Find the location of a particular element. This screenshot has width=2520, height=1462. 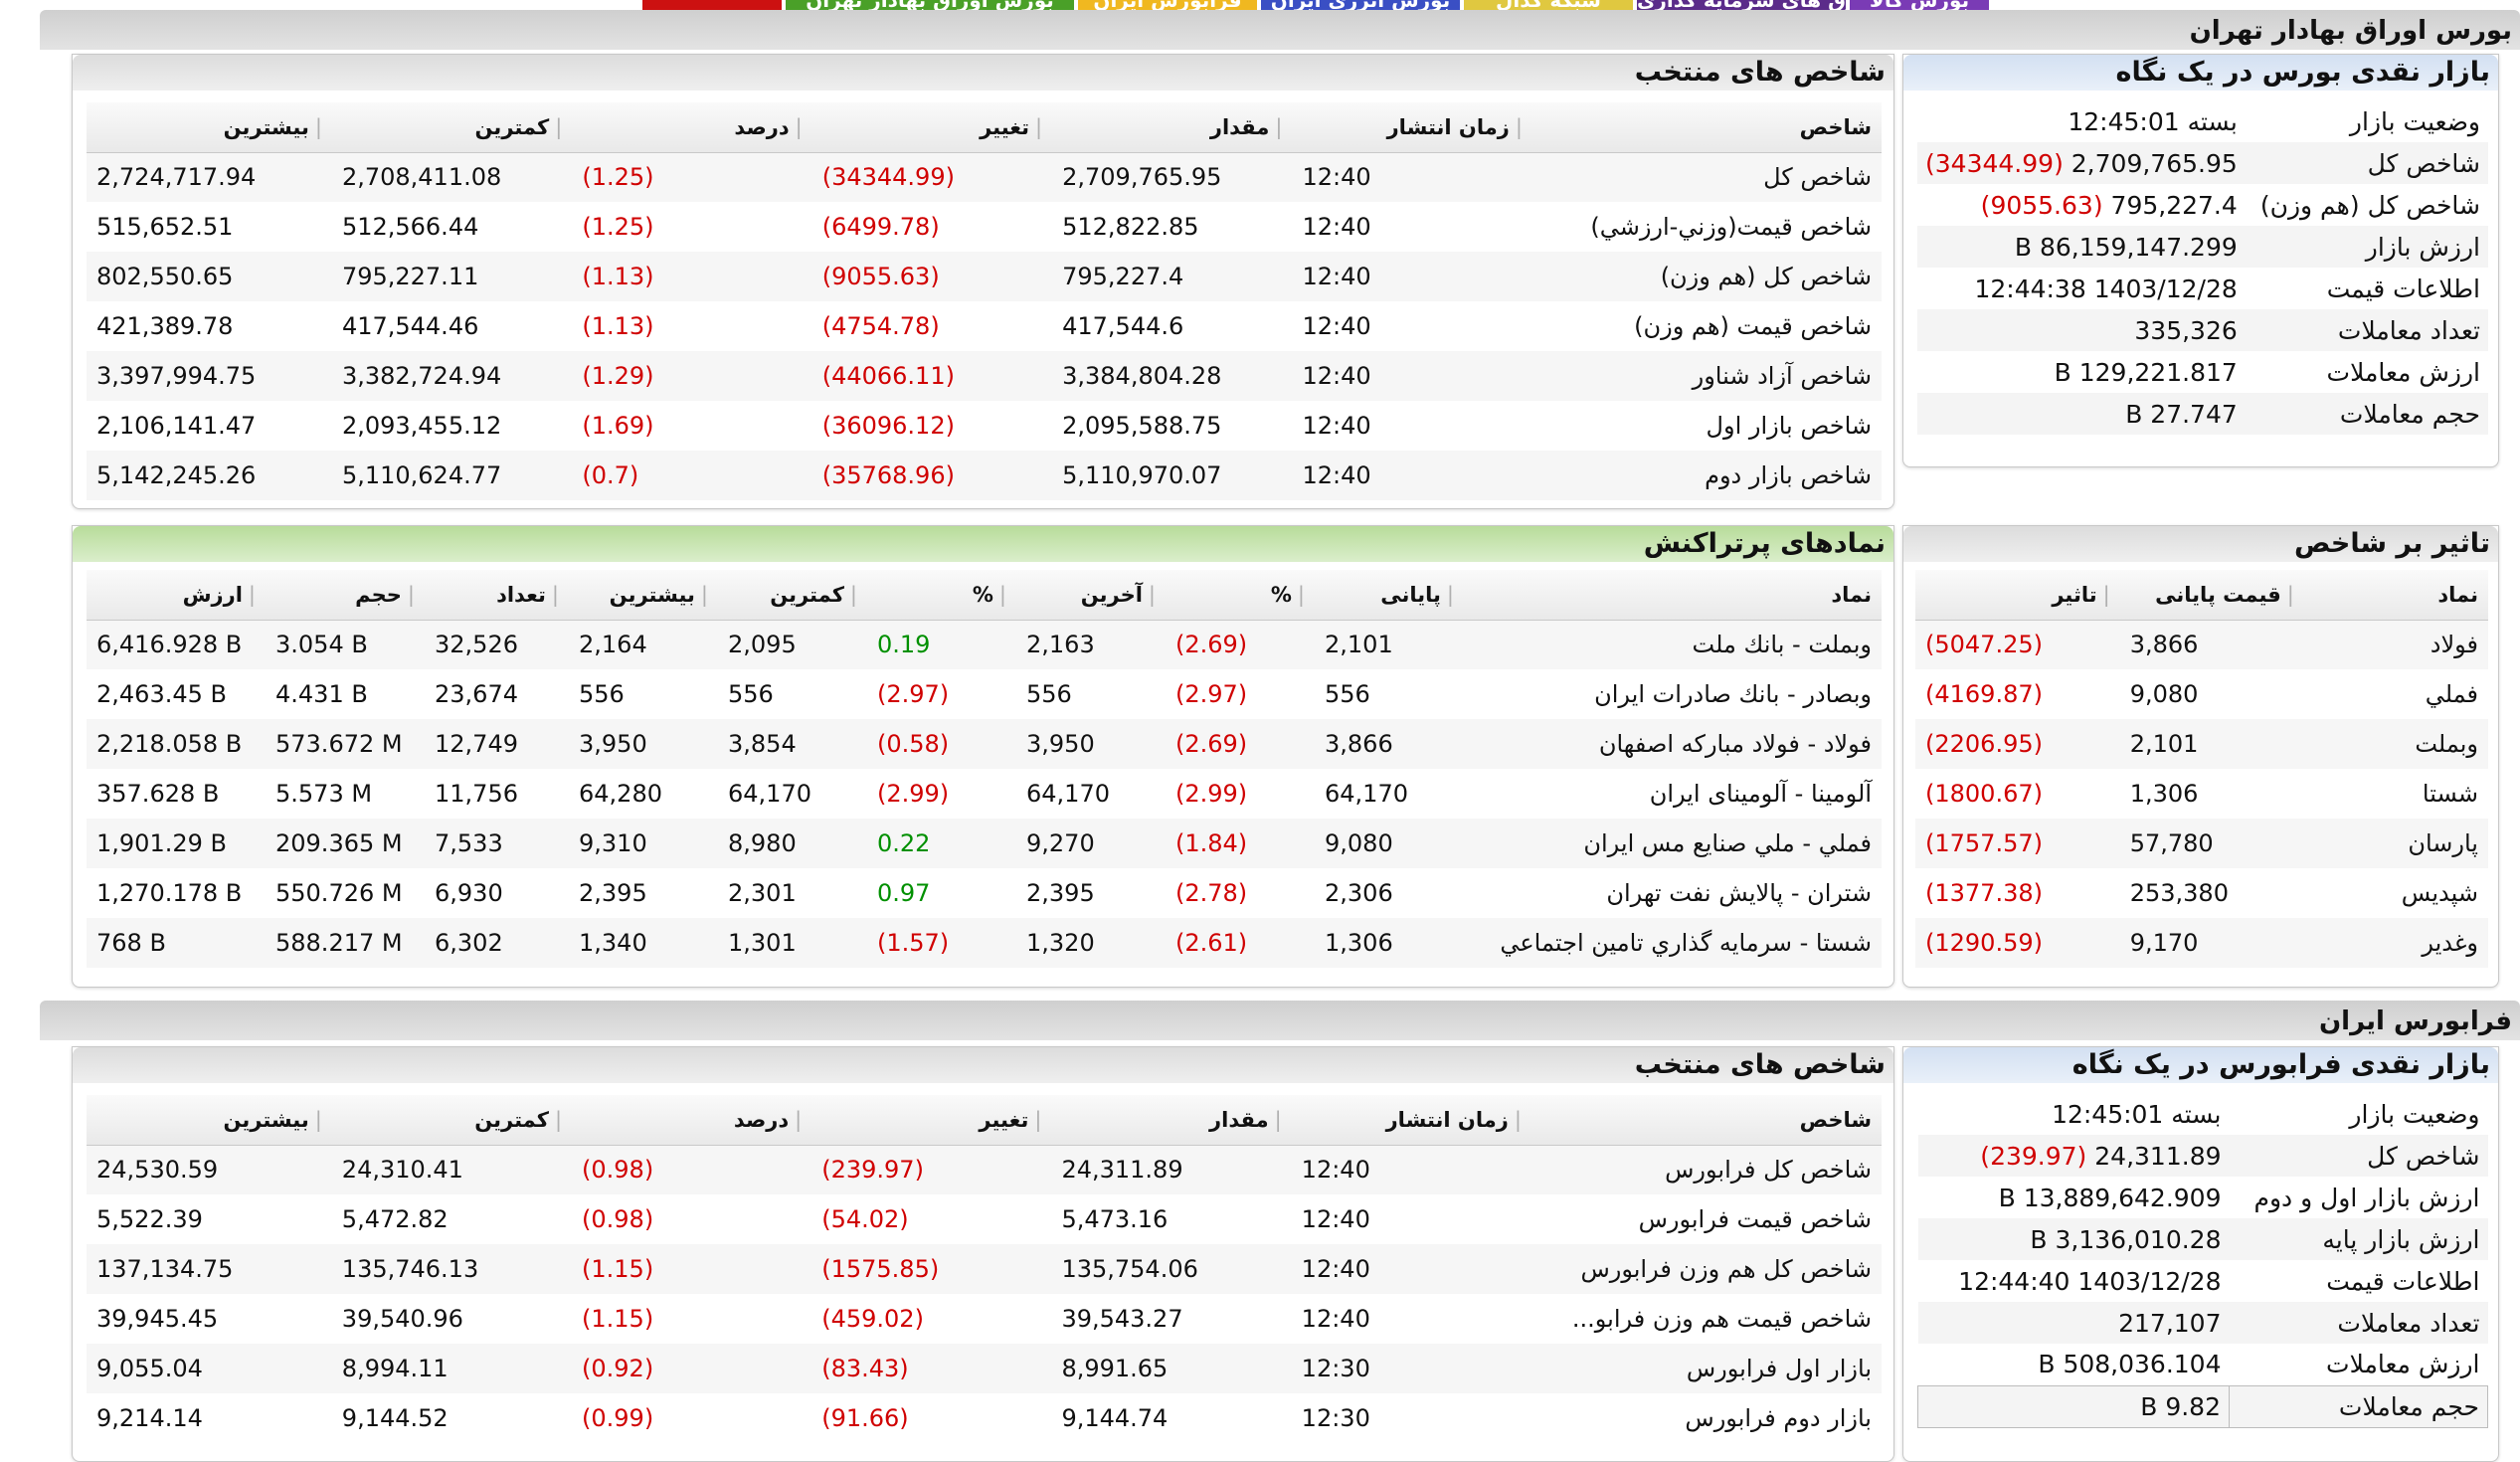

column-header: |تاثیر is located at coordinates (2017, 595).